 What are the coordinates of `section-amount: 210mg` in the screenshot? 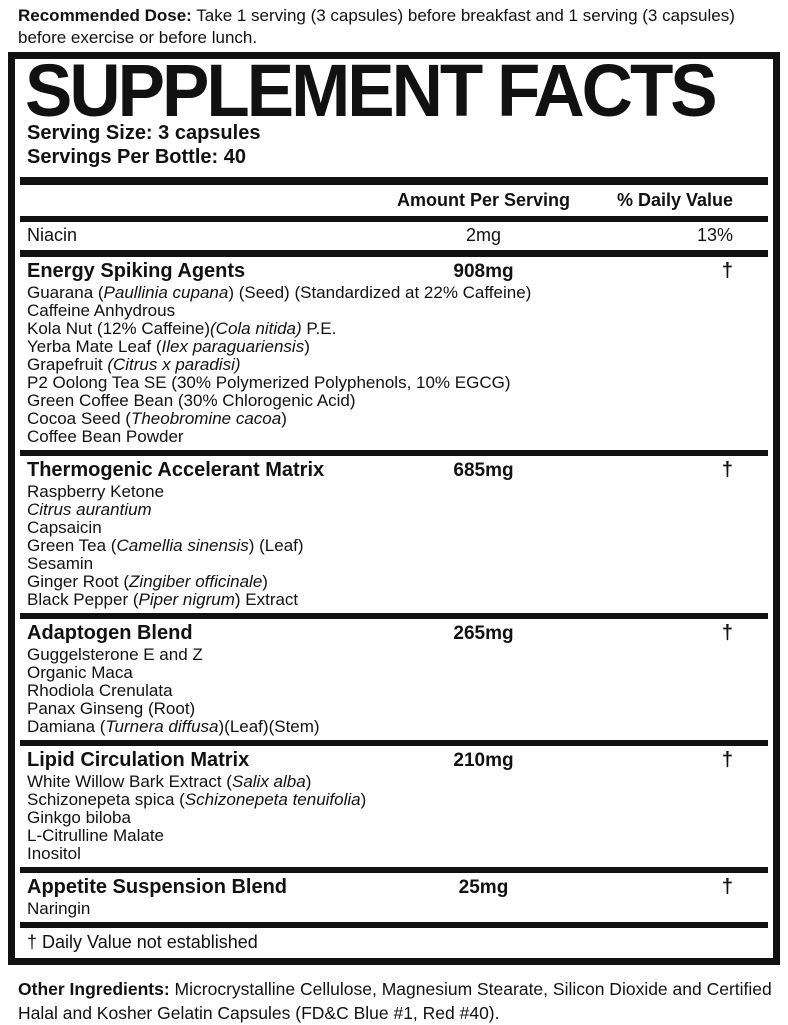 It's located at (483, 760).